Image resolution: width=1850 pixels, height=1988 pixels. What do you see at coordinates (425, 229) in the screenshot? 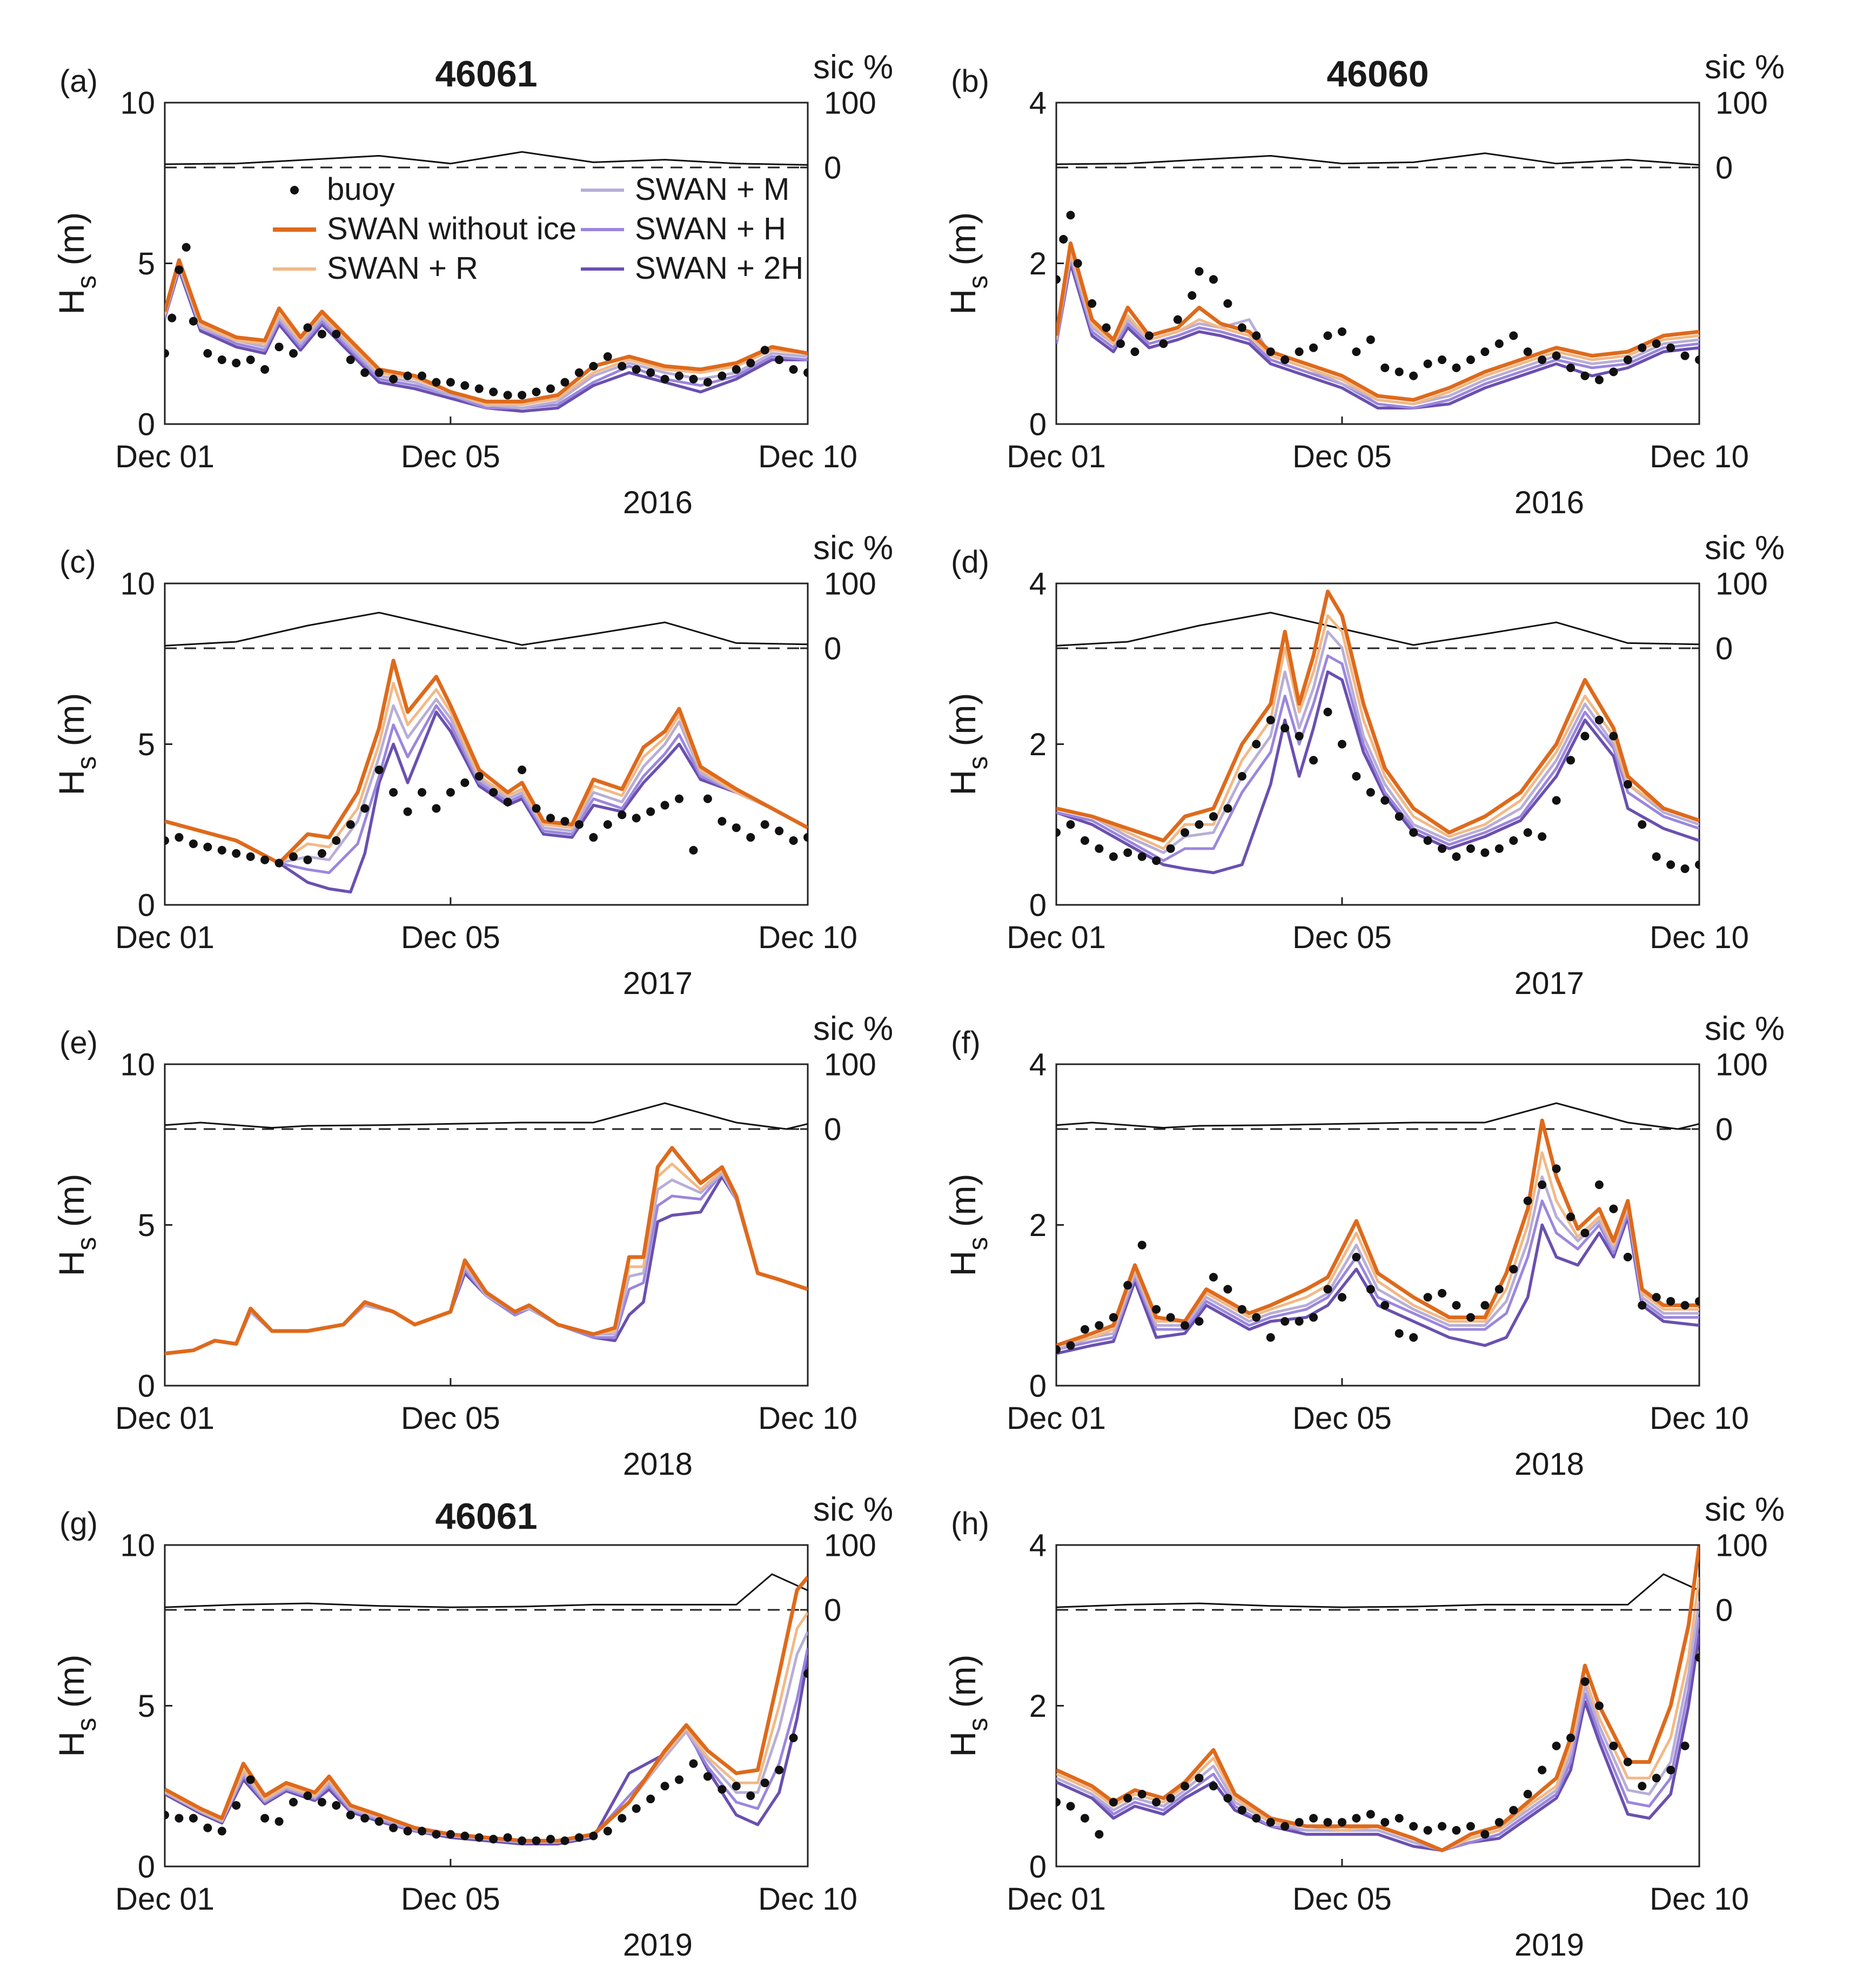
I see `legend-item-noice: SWAN without ice` at bounding box center [425, 229].